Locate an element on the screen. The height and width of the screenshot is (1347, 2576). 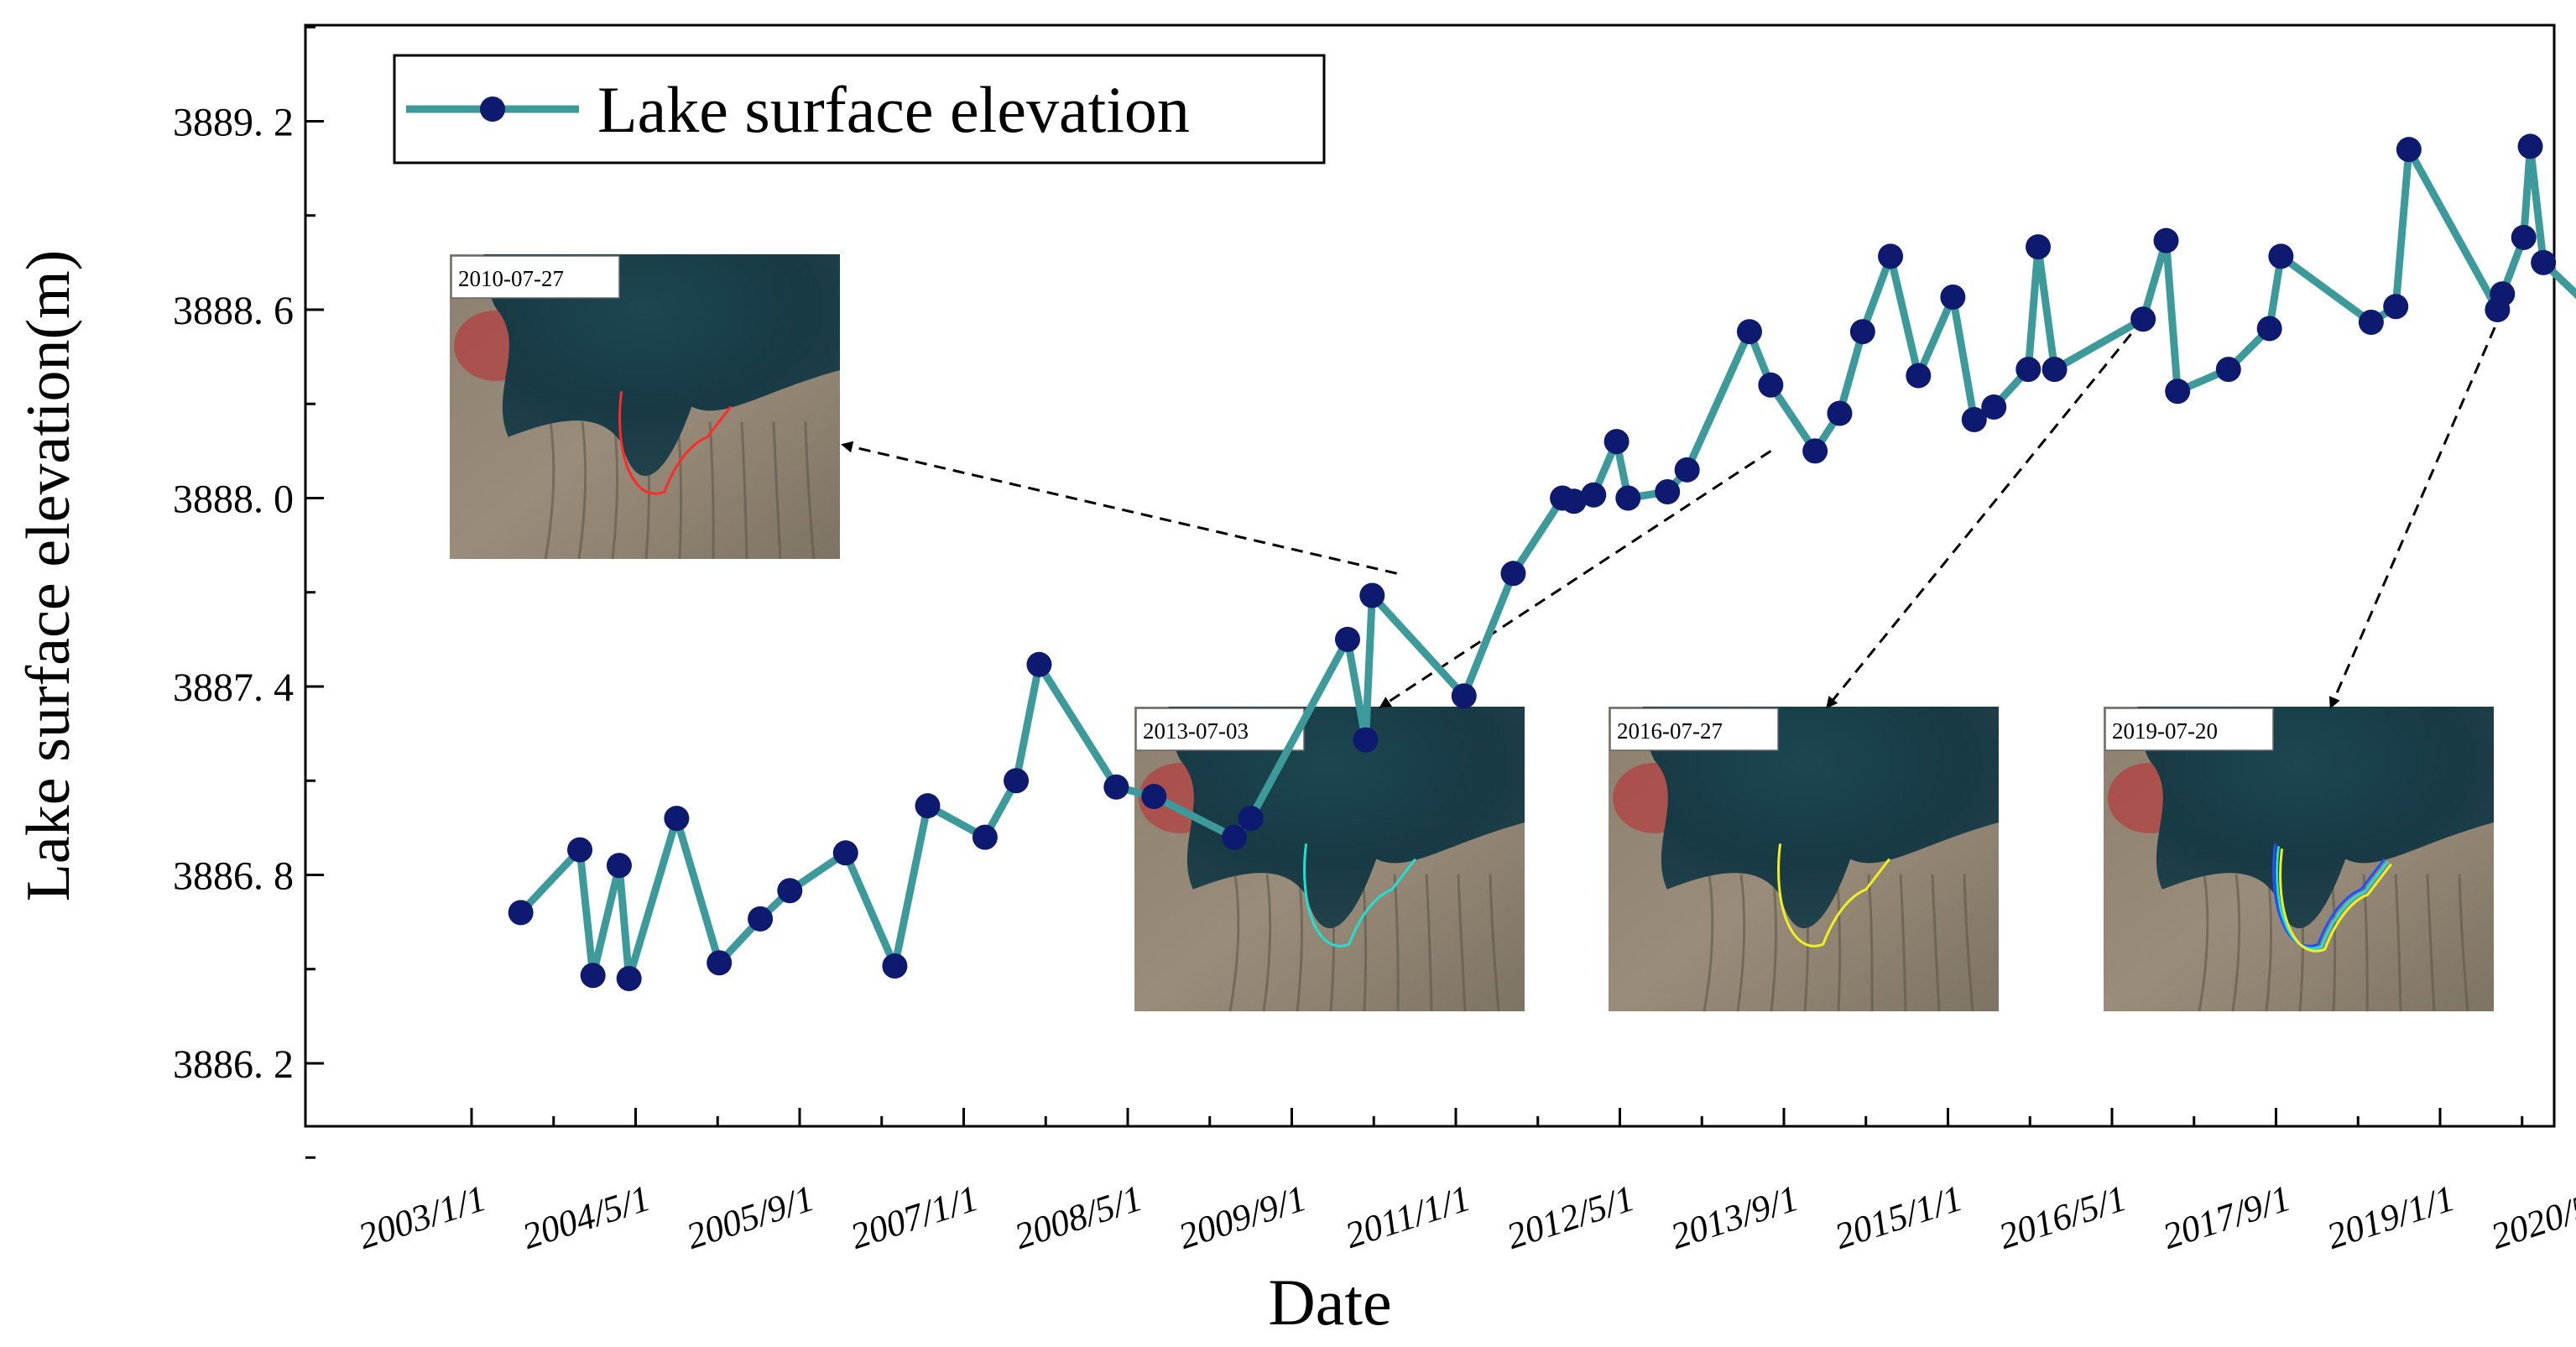
y-tick-label: 3886. 8 is located at coordinates (233, 876).